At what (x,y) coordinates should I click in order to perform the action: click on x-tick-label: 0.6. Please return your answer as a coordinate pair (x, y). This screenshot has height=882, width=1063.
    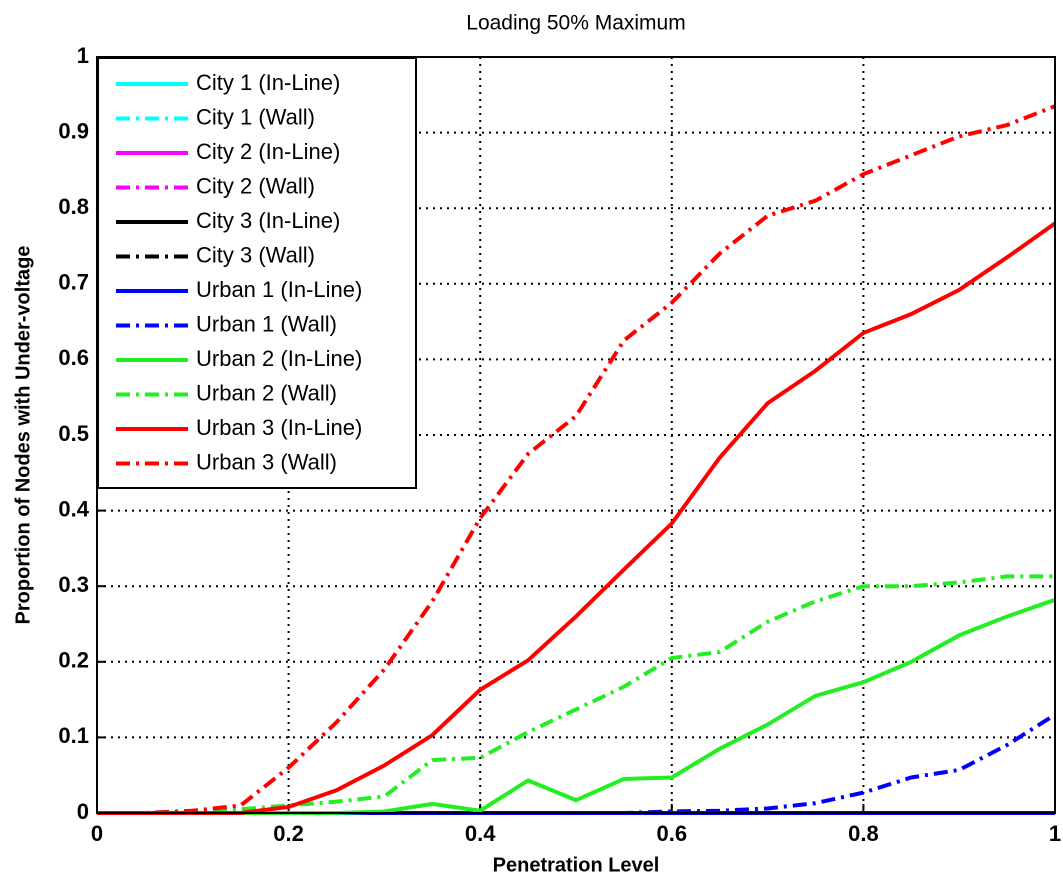
    Looking at the image, I should click on (672, 833).